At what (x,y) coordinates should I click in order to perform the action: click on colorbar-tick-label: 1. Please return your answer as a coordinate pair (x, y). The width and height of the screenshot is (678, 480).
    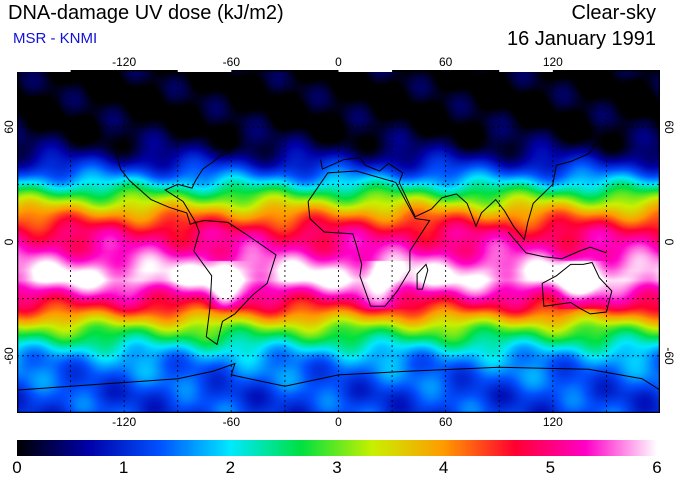
    Looking at the image, I should click on (123, 467).